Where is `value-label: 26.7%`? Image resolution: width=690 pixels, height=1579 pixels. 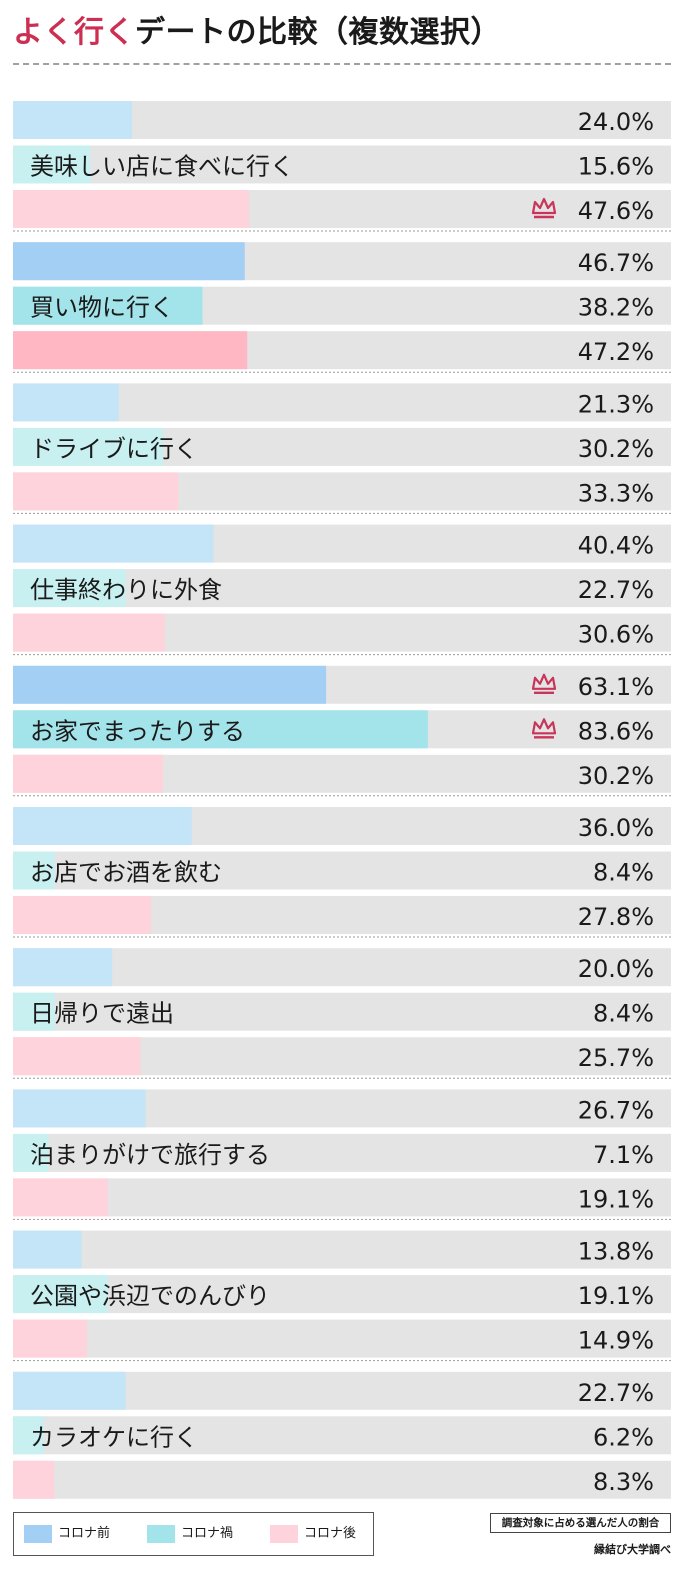
value-label: 26.7% is located at coordinates (616, 1110).